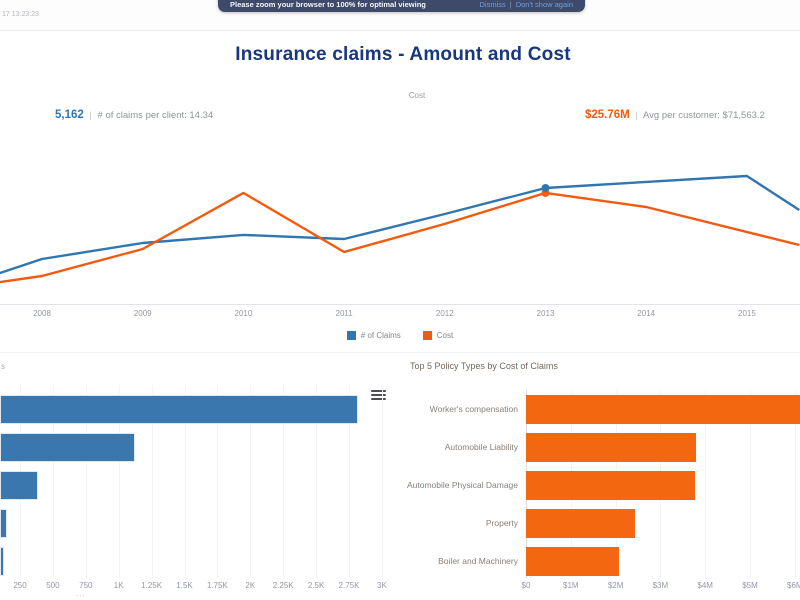 This screenshot has height=600, width=800. What do you see at coordinates (462, 485) in the screenshot?
I see `category-label: Automobile Physical Damage` at bounding box center [462, 485].